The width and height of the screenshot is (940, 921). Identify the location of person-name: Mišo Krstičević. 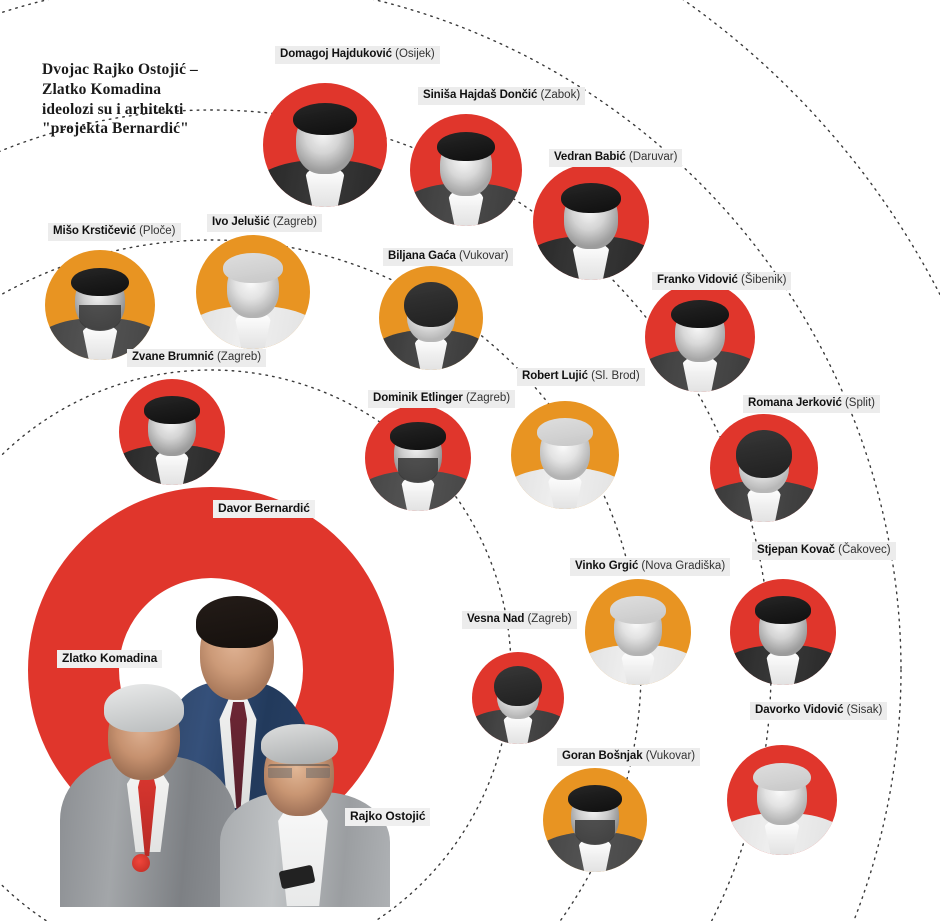
(94, 231).